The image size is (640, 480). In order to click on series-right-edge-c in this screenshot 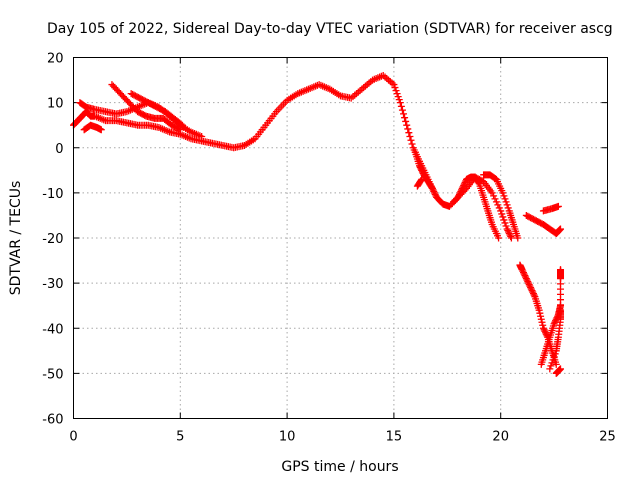, I will do `click(558, 371)`.